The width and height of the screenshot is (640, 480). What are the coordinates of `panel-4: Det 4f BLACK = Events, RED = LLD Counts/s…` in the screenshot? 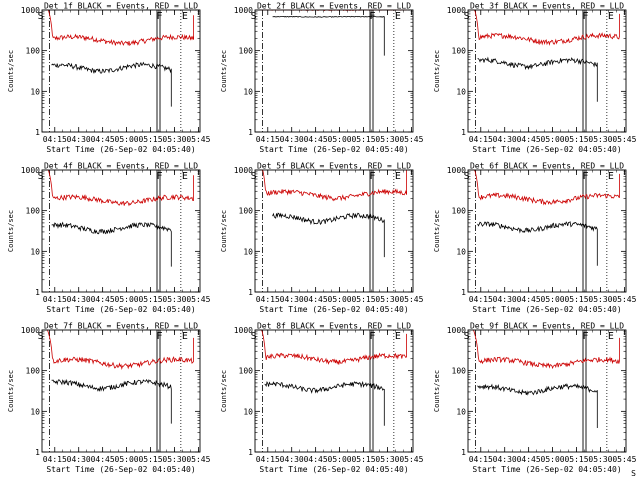 It's located at (109, 238).